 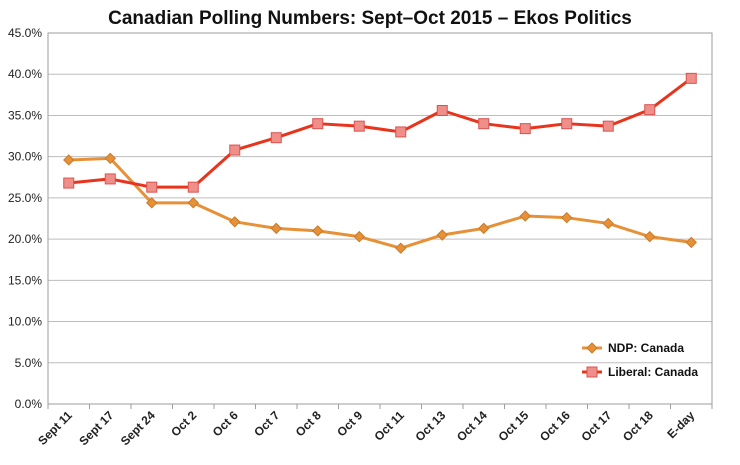 I want to click on x-tick-label: Oct 9, so click(x=349, y=423).